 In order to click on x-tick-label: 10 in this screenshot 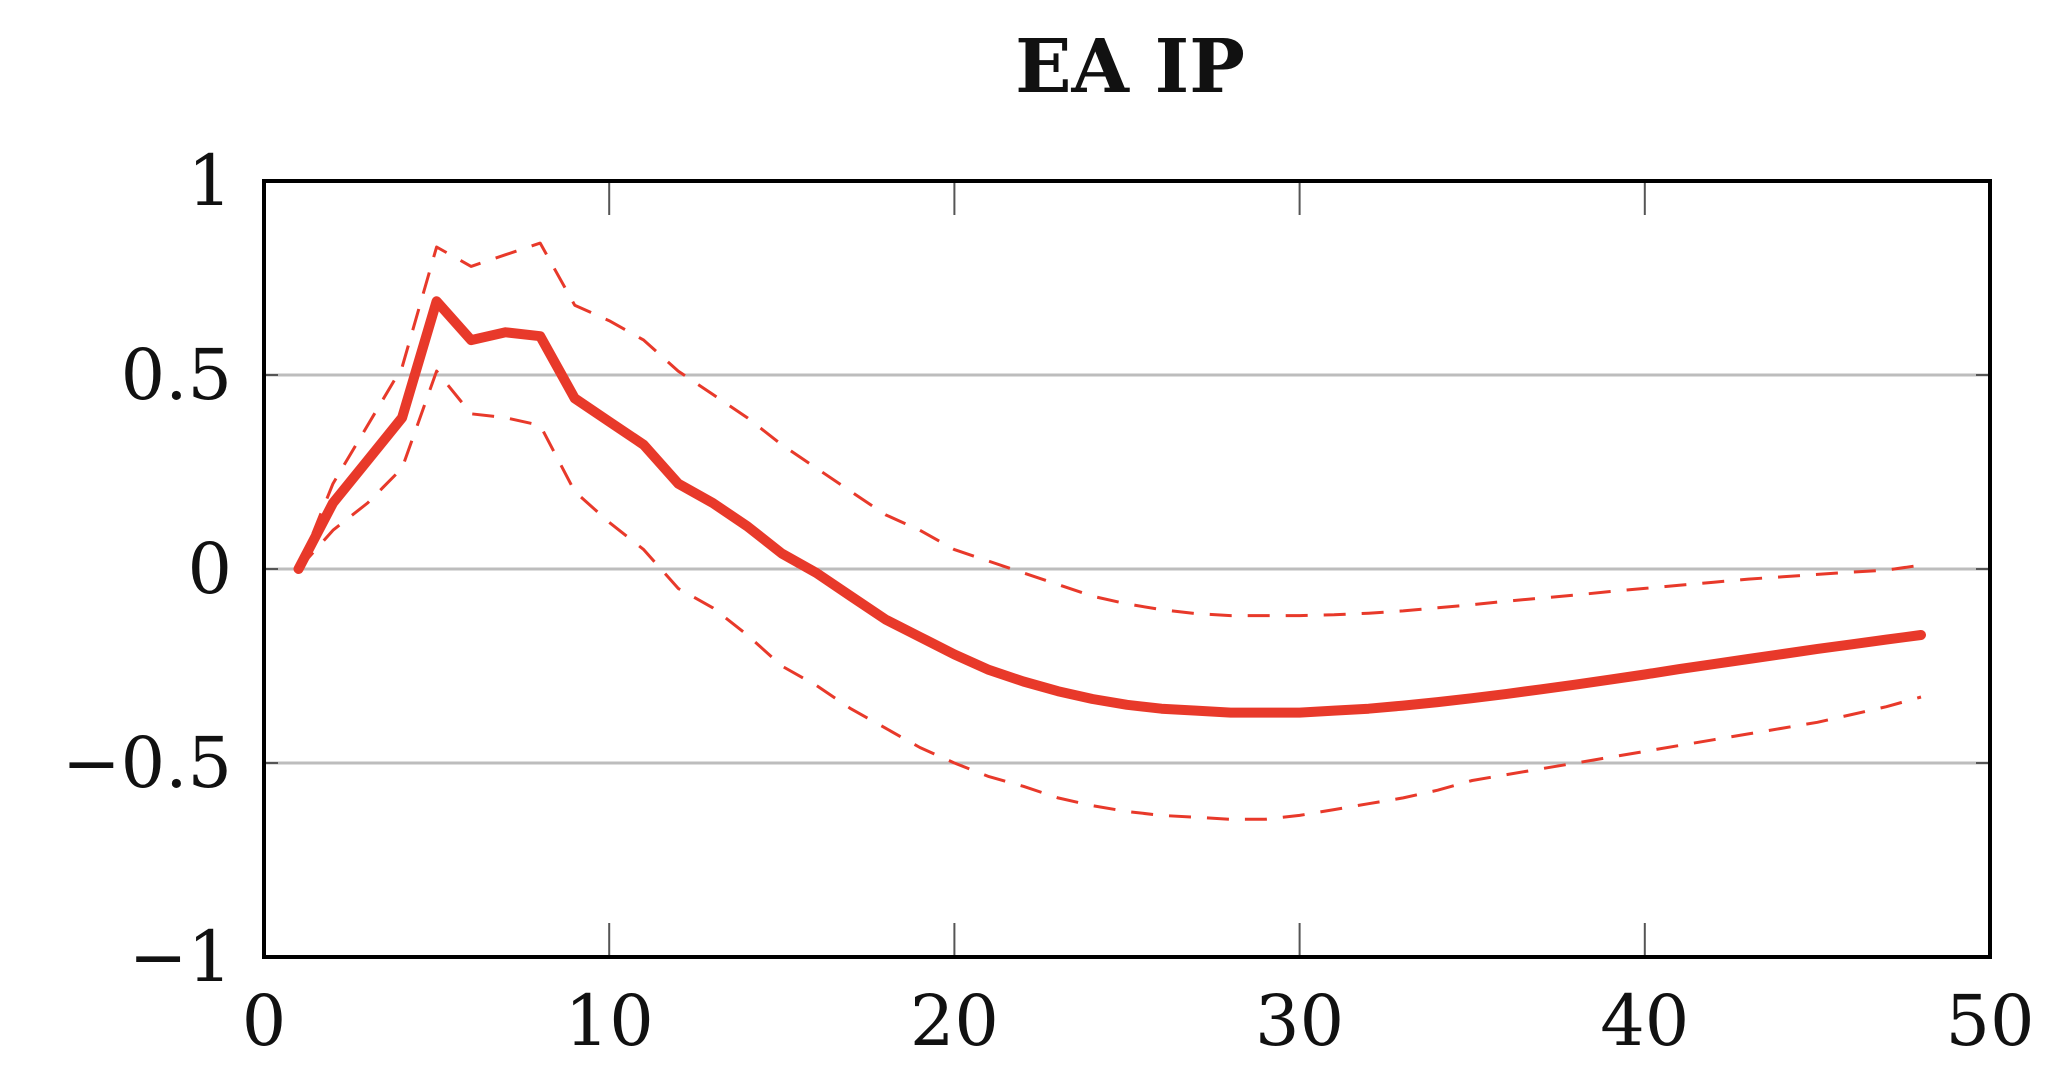, I will do `click(609, 1021)`.